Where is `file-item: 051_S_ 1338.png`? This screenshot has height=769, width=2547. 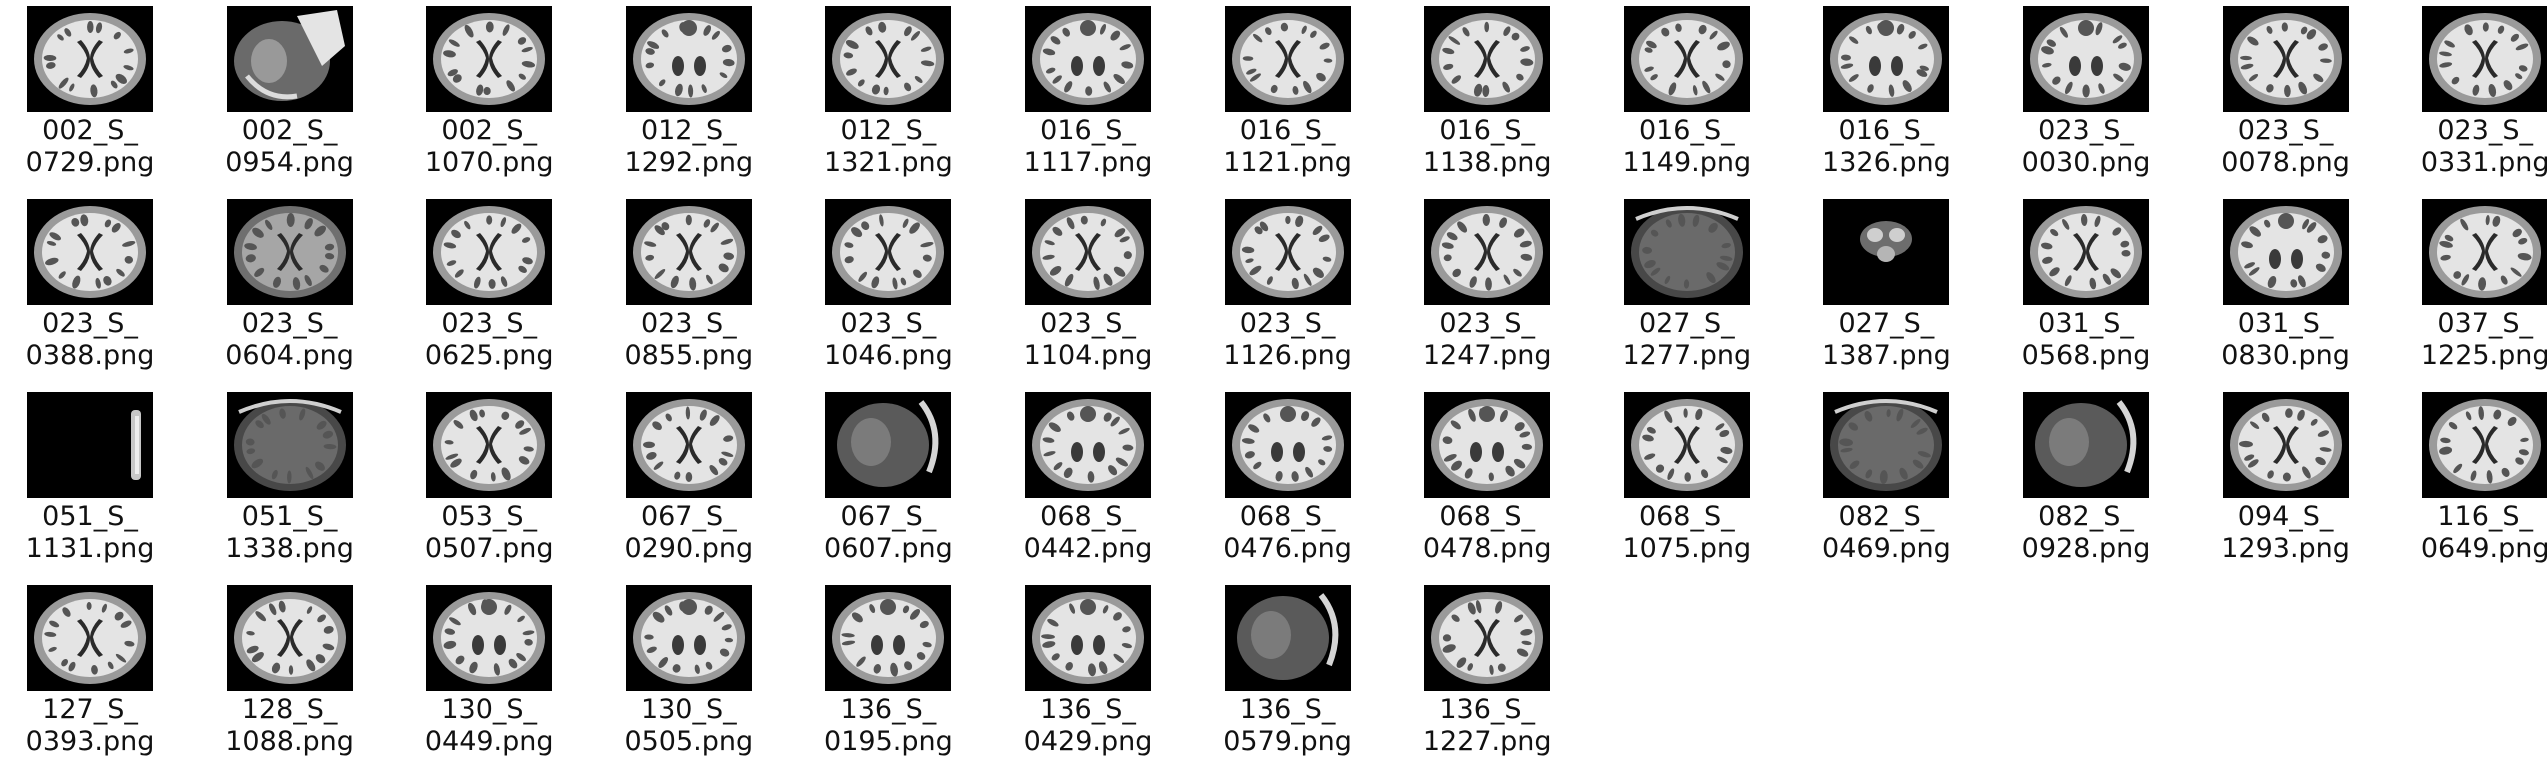 file-item: 051_S_ 1338.png is located at coordinates (290, 481).